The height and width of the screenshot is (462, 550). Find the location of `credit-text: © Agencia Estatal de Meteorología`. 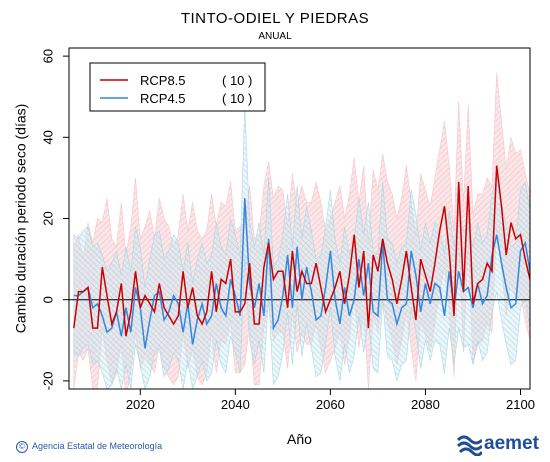

credit-text: © Agencia Estatal de Meteorología is located at coordinates (89, 447).